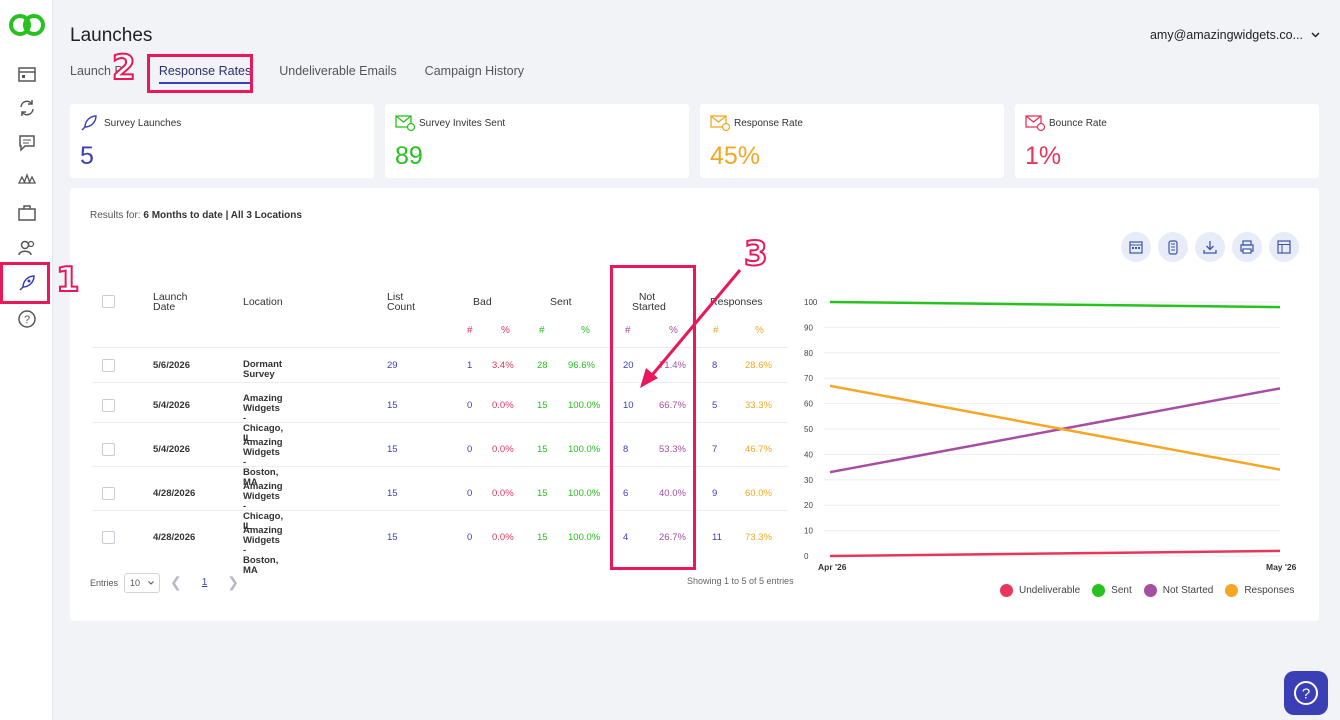 Image resolution: width=1340 pixels, height=720 pixels. Describe the element at coordinates (715, 365) in the screenshot. I see `row-responses-count: 8` at that location.